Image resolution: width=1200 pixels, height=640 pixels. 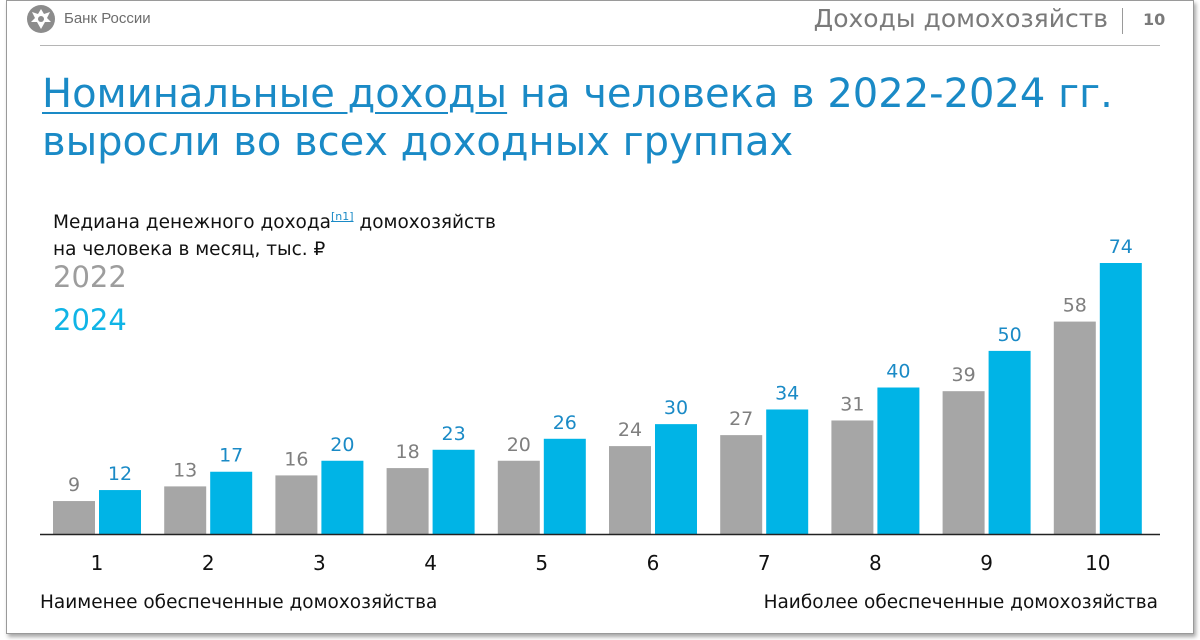 I want to click on data-label-2024-group-4: 23, so click(x=454, y=434).